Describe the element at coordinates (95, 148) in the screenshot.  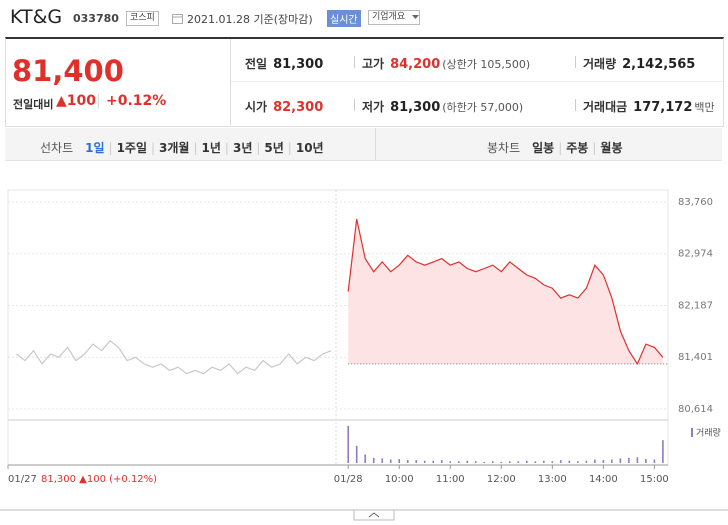
I see `tab: 1일` at that location.